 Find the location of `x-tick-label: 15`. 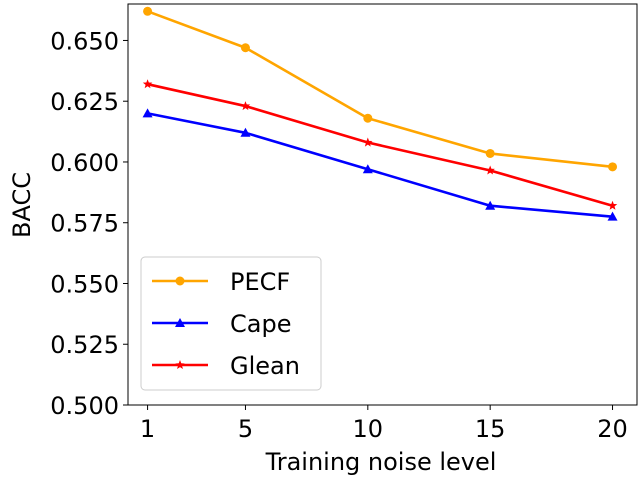

x-tick-label: 15 is located at coordinates (490, 429).